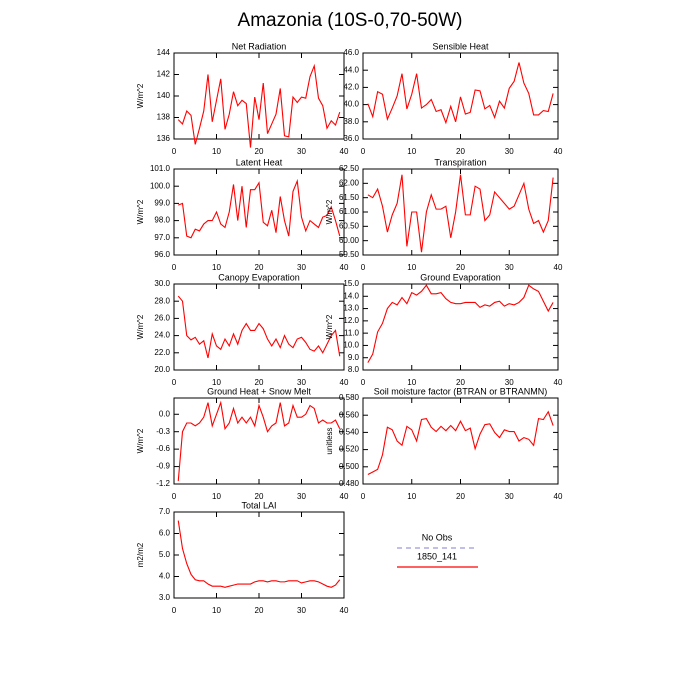 The width and height of the screenshot is (700, 700). Describe the element at coordinates (164, 52) in the screenshot. I see `y-tick-label: 144` at that location.